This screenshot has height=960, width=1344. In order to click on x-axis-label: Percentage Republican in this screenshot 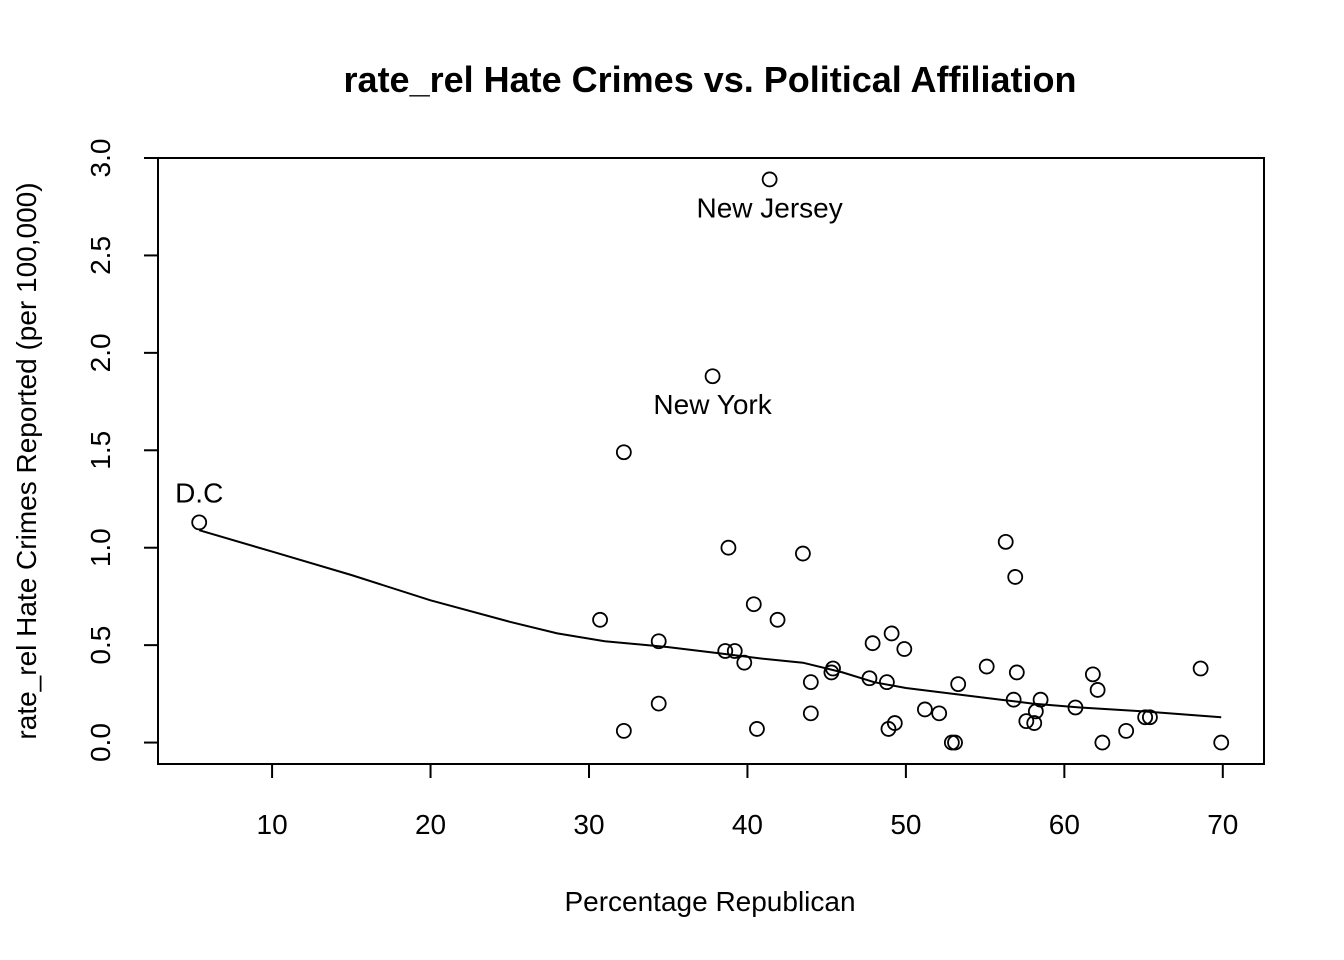, I will do `click(709, 901)`.